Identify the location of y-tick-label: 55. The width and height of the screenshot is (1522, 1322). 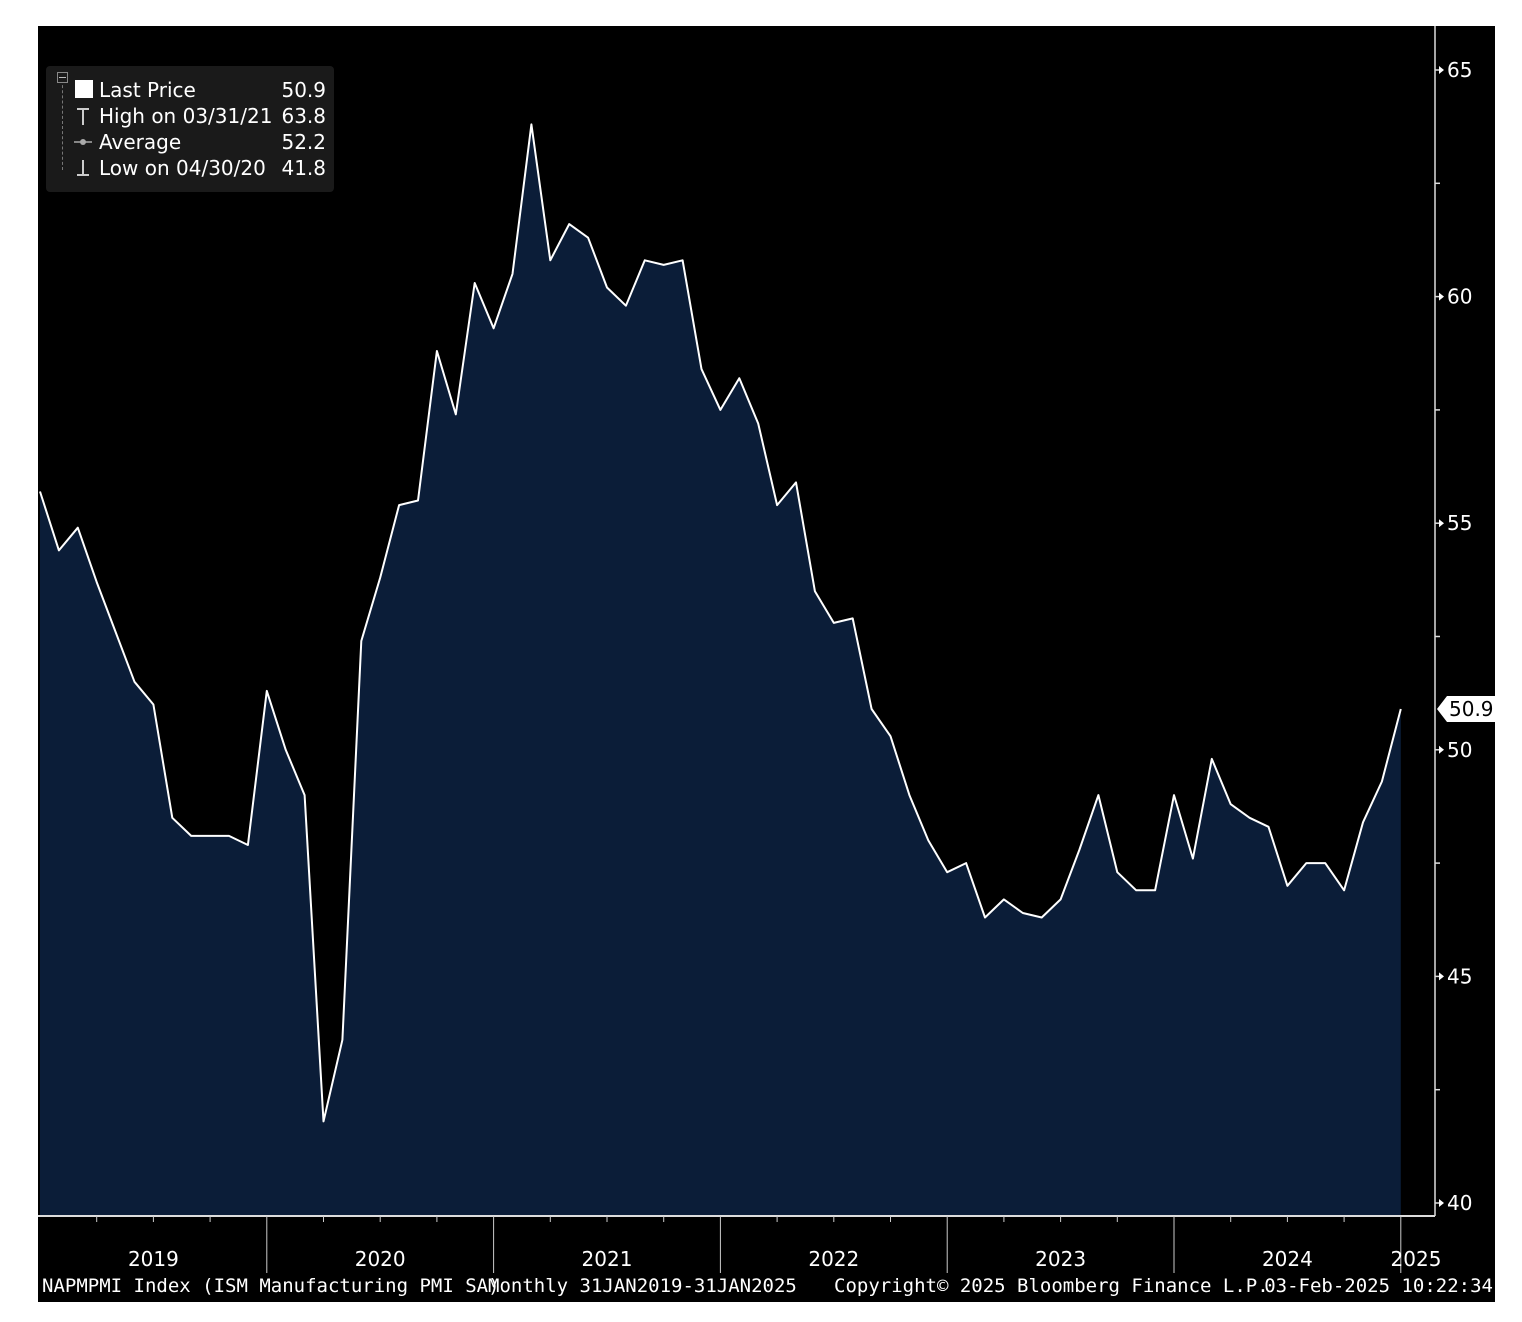
(1459, 523).